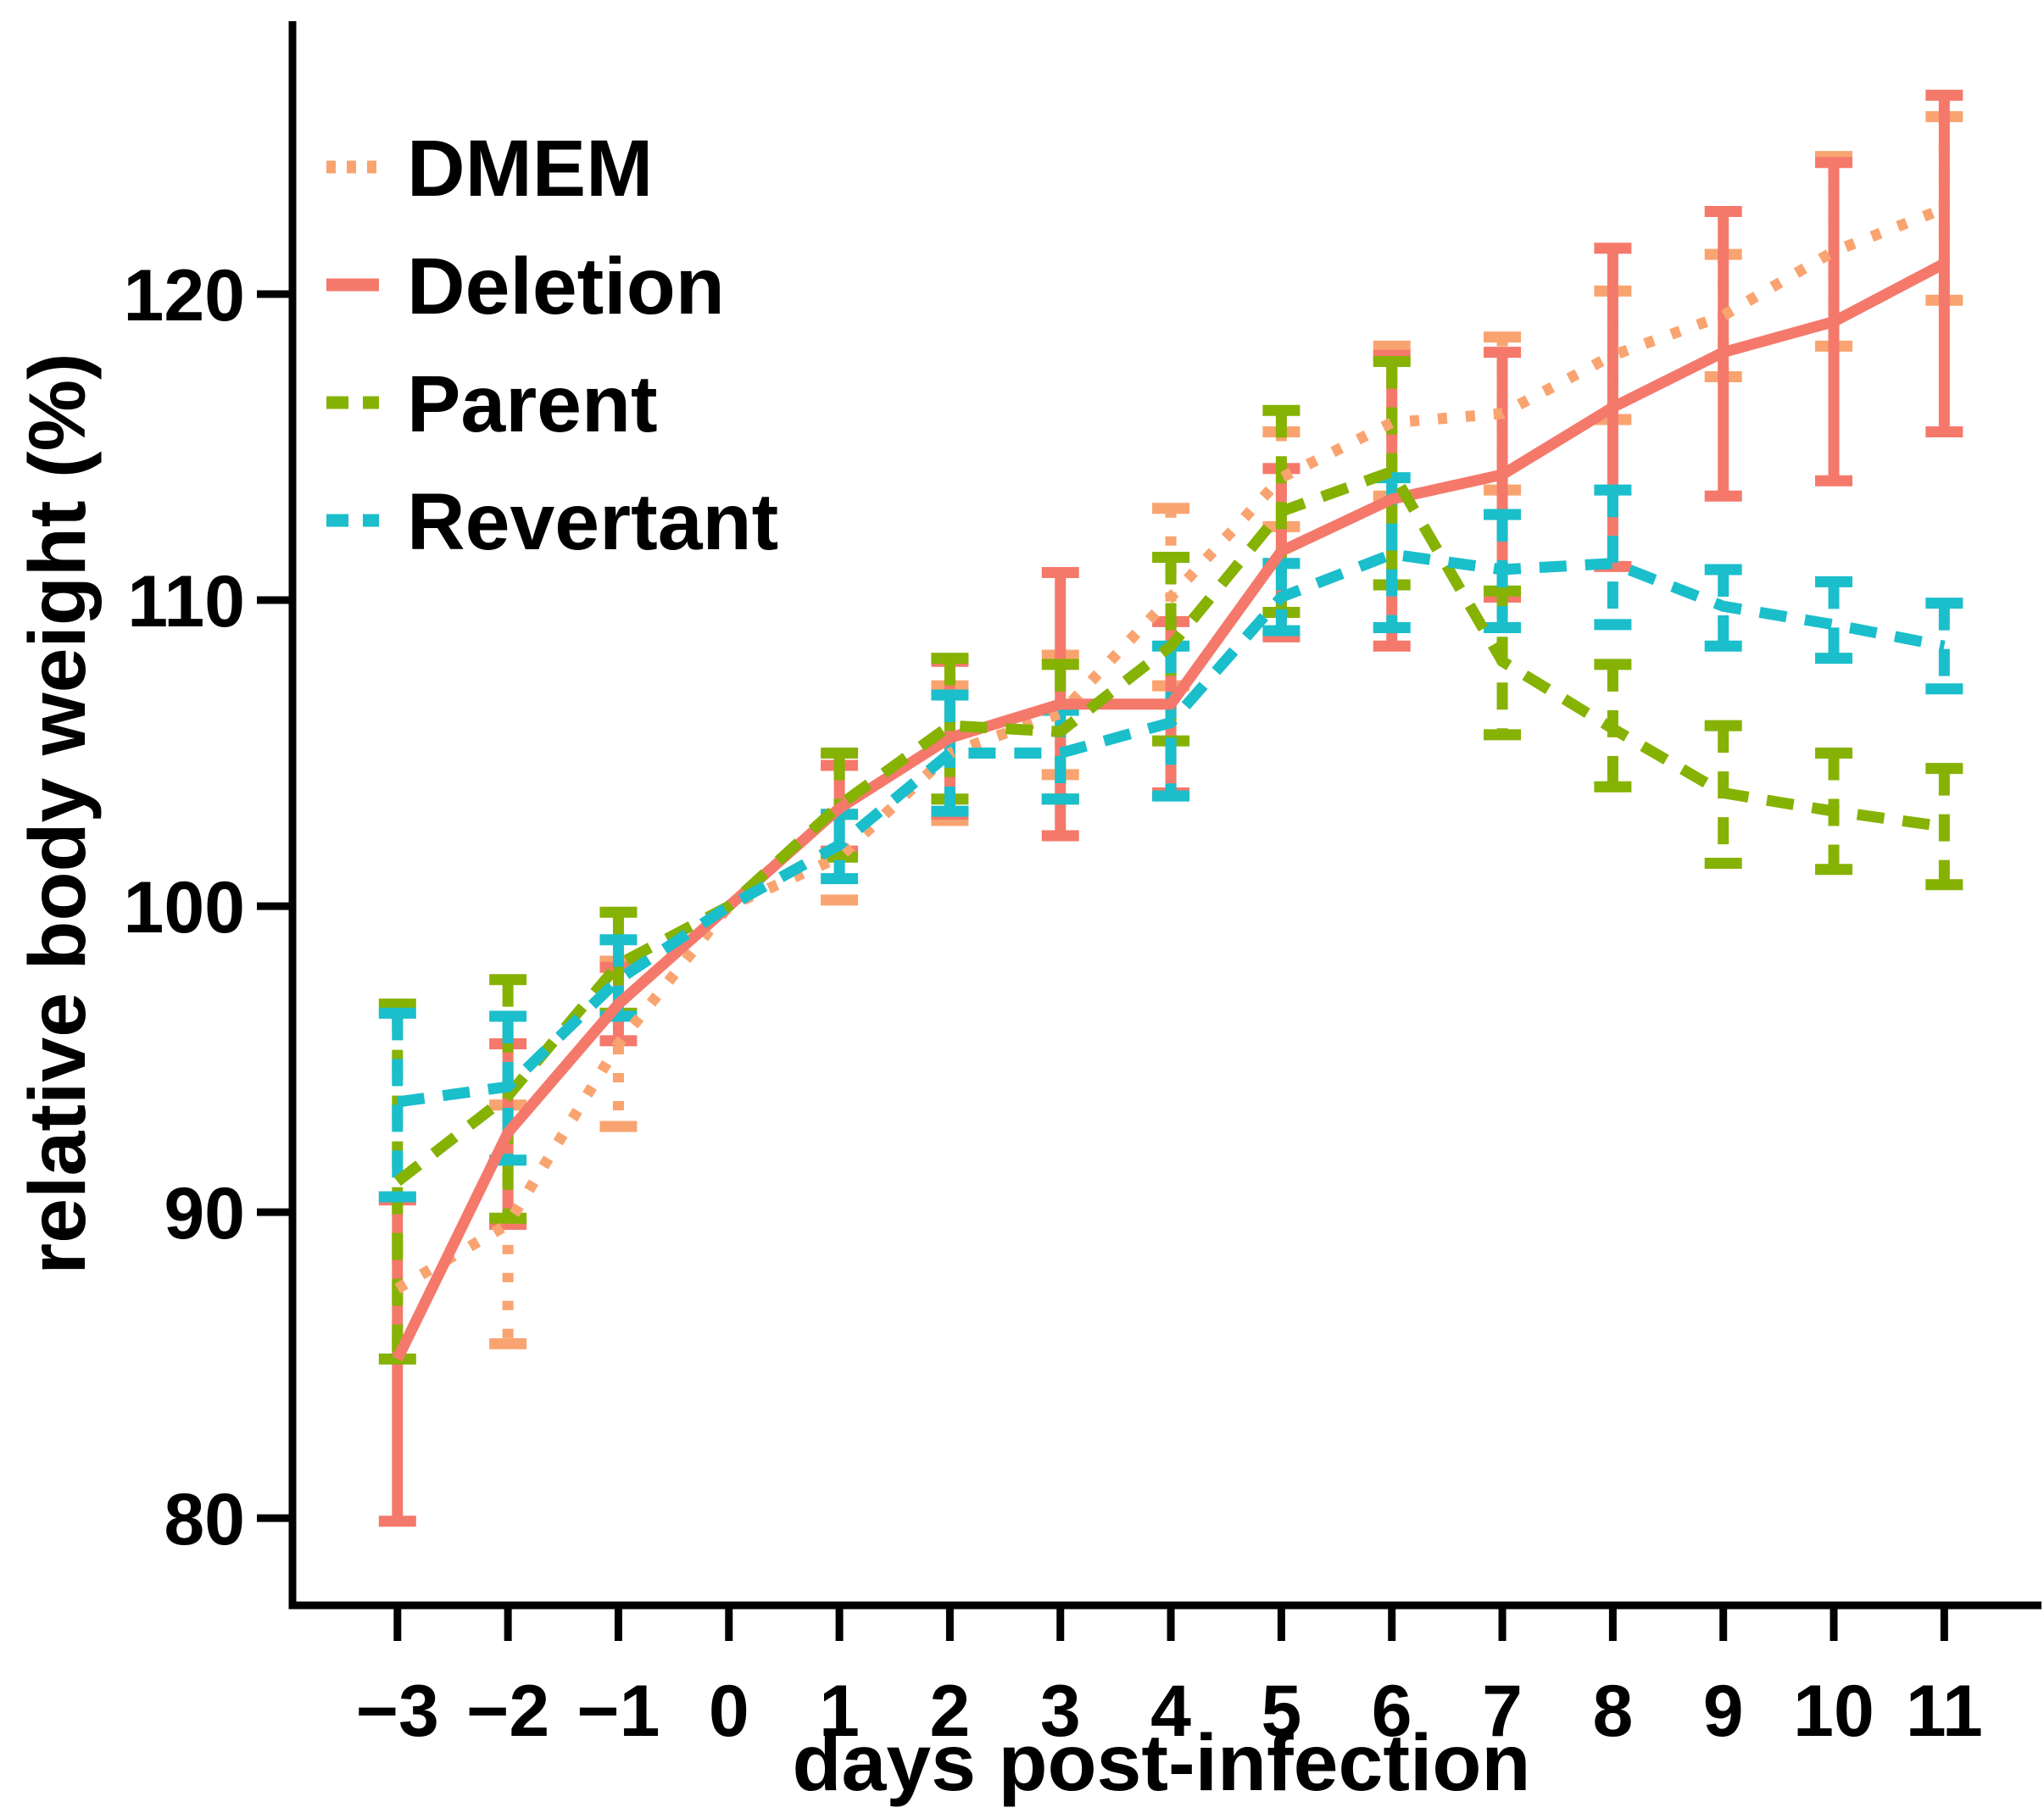  Describe the element at coordinates (729, 1711) in the screenshot. I see `x-tick-label: 0` at that location.